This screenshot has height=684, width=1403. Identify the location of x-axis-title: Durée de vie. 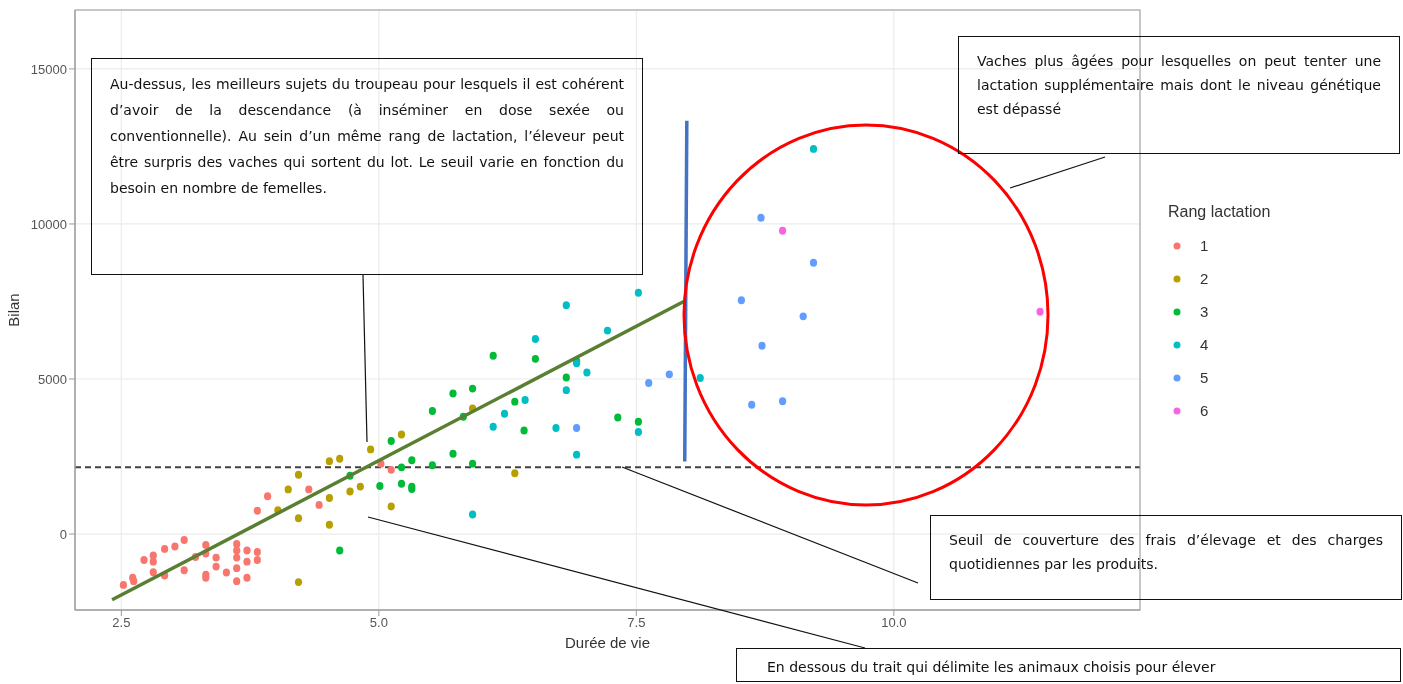
(607, 642).